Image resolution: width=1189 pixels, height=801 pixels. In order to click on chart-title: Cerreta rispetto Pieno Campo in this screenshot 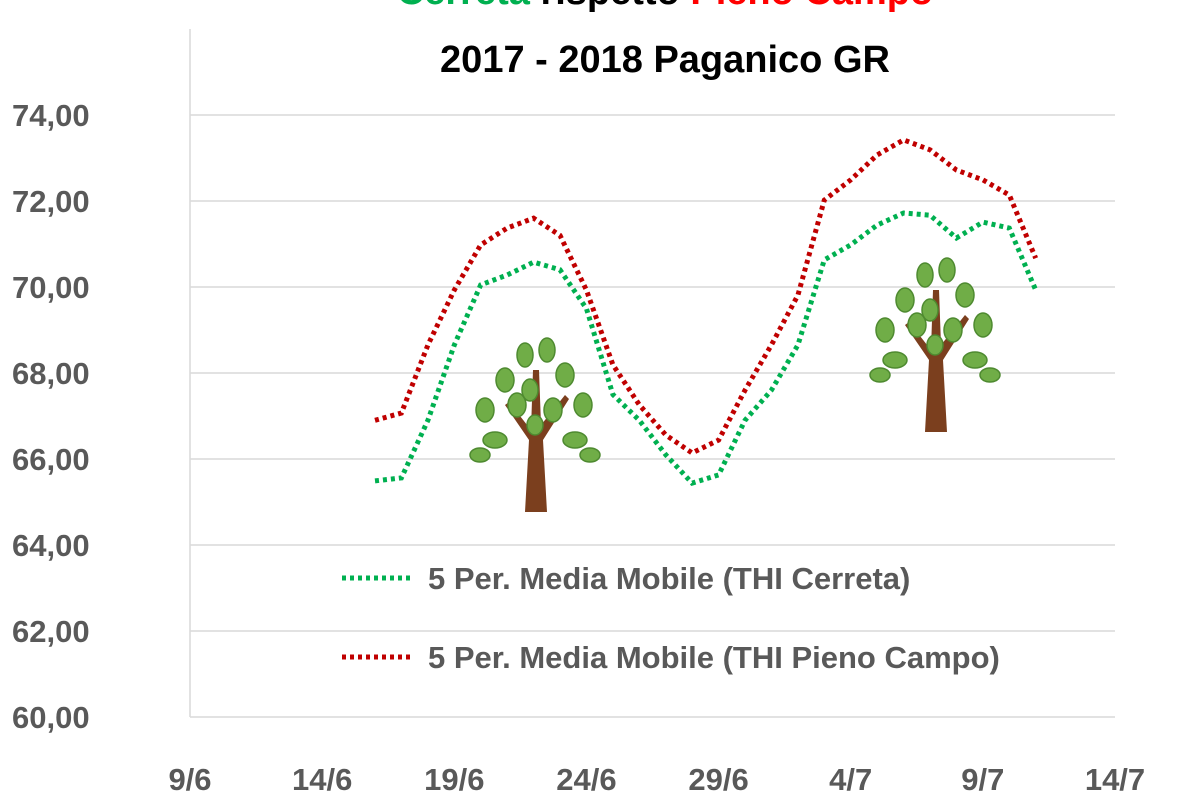, I will do `click(665, 6)`.